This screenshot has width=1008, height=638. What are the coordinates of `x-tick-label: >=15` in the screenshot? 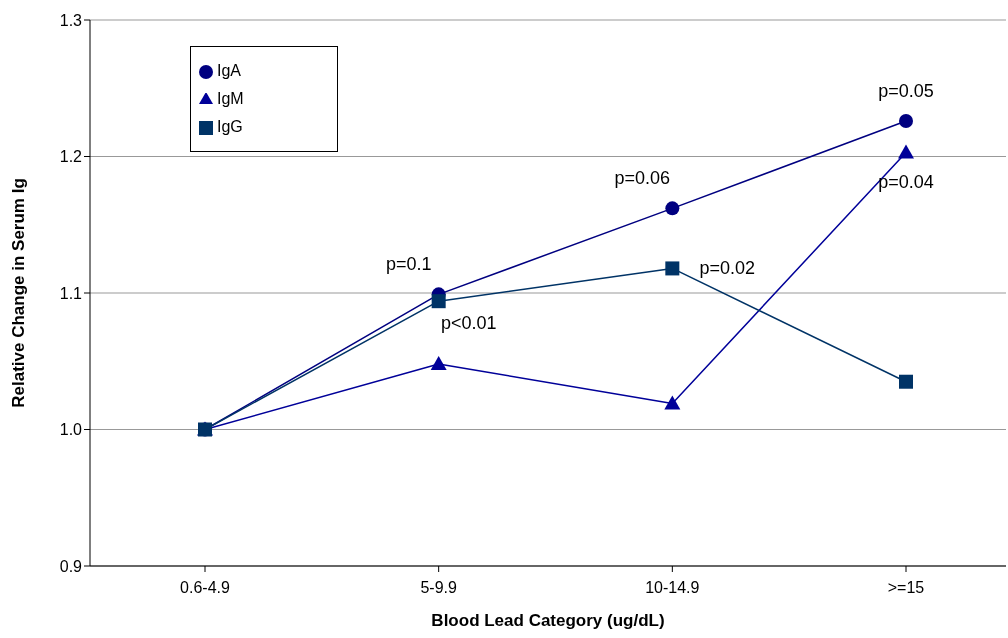 It's located at (906, 588).